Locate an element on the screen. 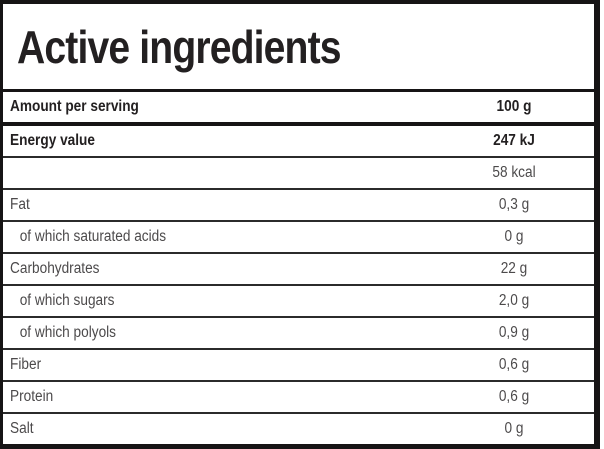  row-label: Salt is located at coordinates (22, 428).